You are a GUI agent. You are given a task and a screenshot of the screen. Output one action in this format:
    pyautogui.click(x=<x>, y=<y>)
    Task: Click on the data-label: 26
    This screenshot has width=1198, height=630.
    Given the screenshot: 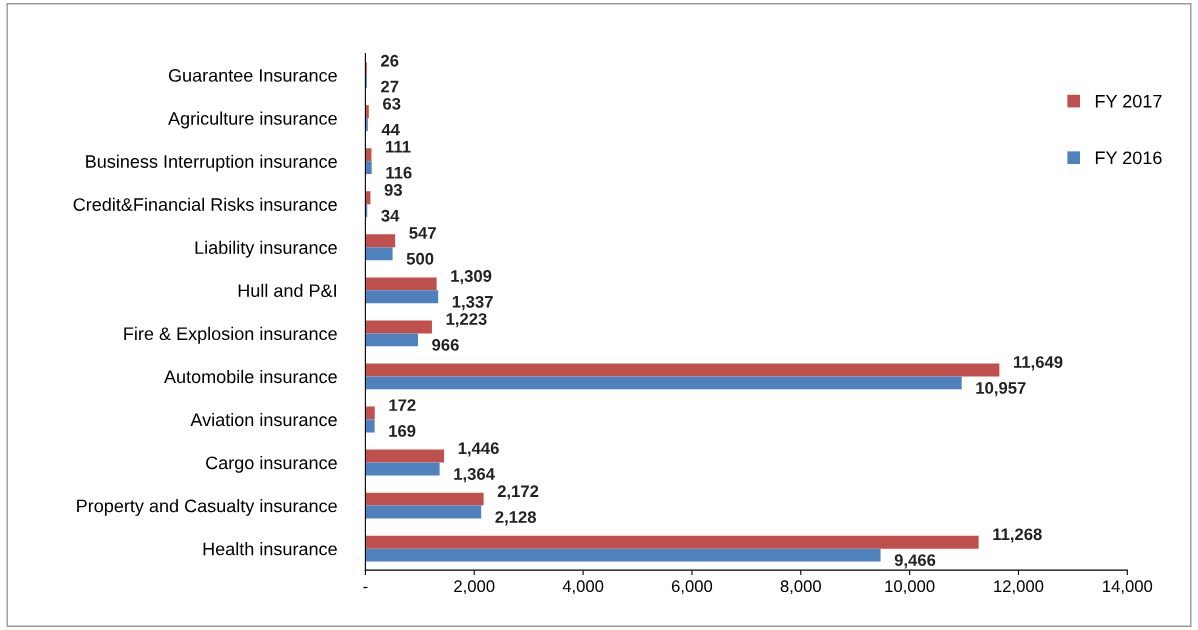 What is the action you would take?
    pyautogui.click(x=389, y=60)
    